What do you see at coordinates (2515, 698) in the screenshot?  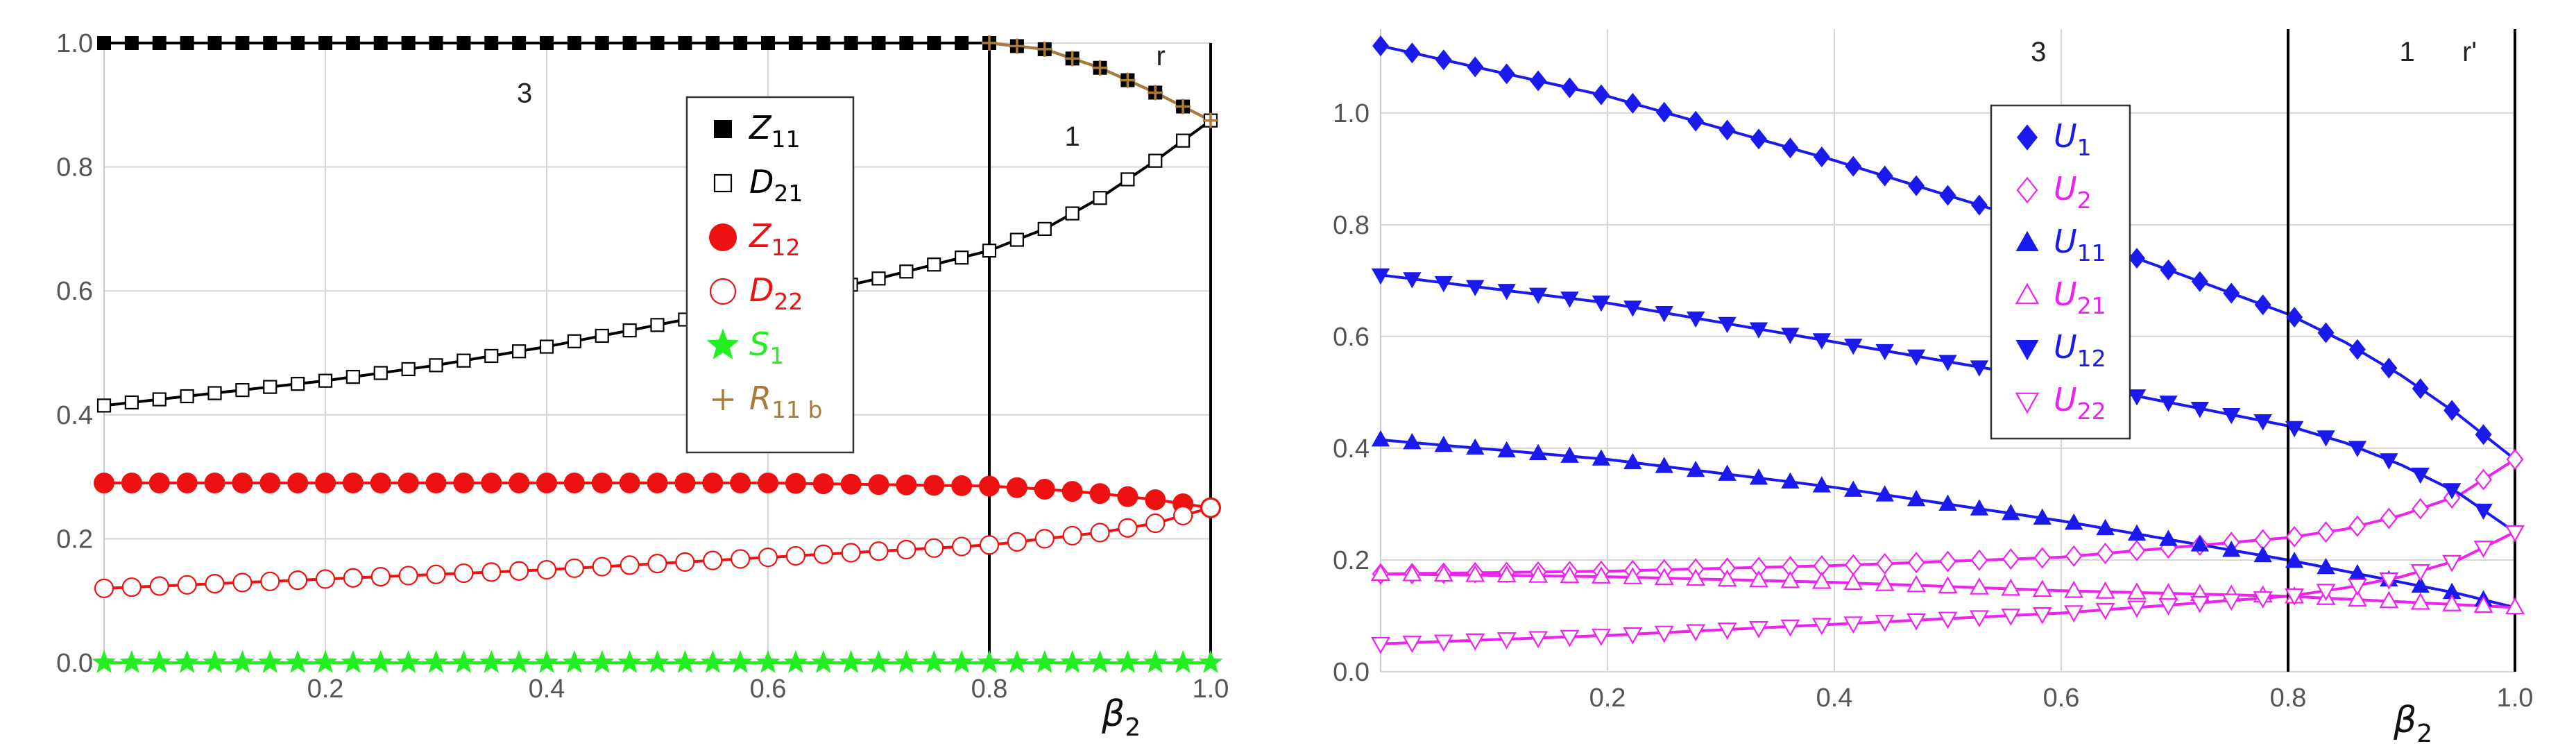 I see `x-tick-label: 1.0` at bounding box center [2515, 698].